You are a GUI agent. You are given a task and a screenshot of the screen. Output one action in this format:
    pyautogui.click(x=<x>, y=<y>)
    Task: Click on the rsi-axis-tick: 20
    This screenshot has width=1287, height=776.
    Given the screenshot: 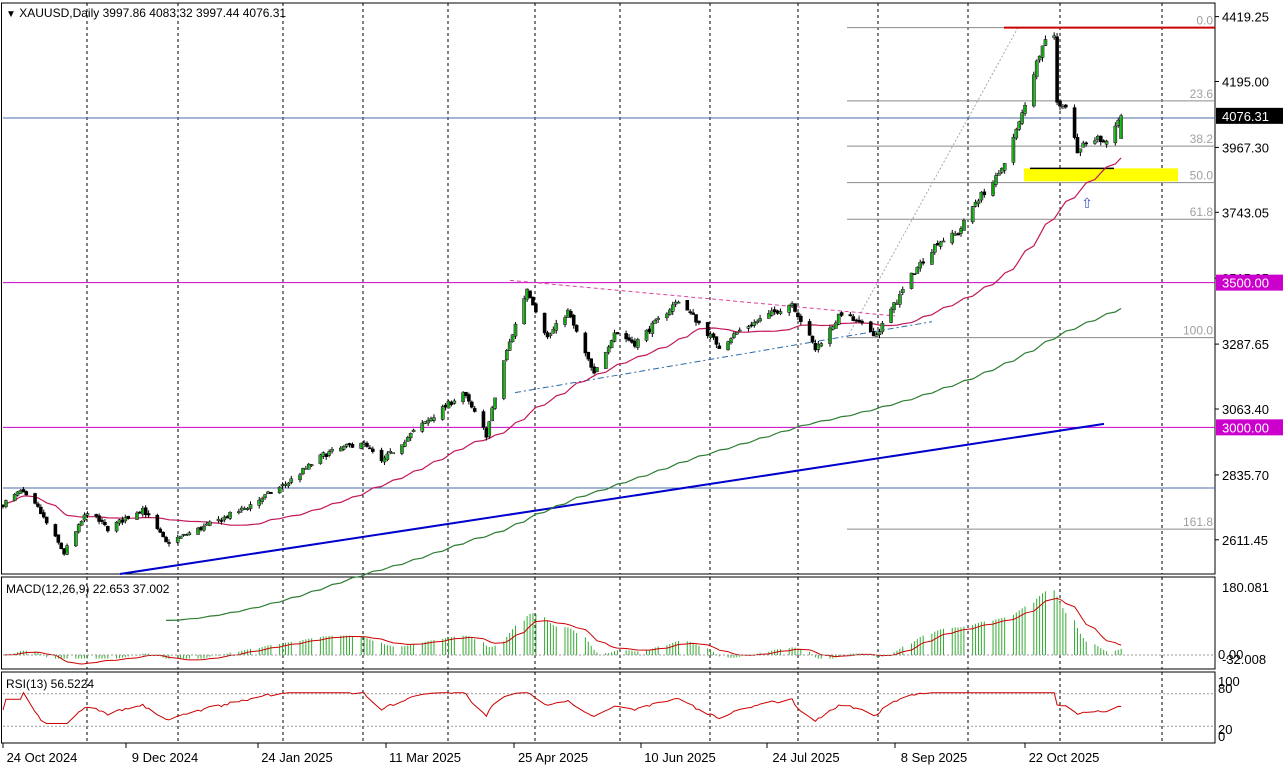 What is the action you would take?
    pyautogui.click(x=1225, y=729)
    